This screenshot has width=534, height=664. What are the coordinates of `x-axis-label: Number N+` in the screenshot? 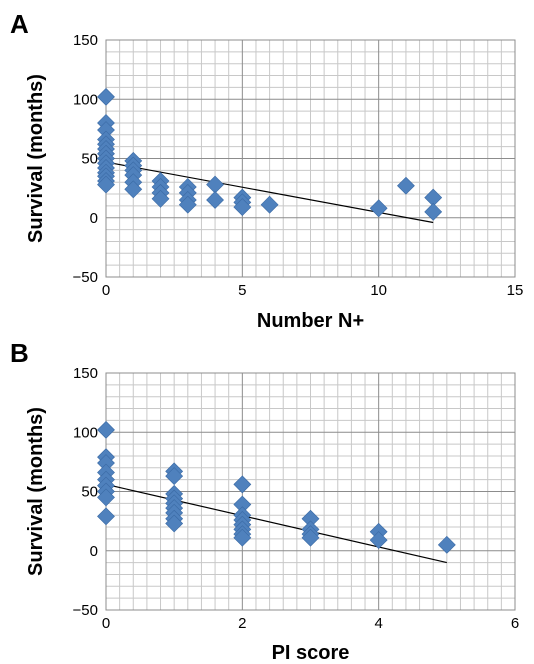 It's located at (310, 321).